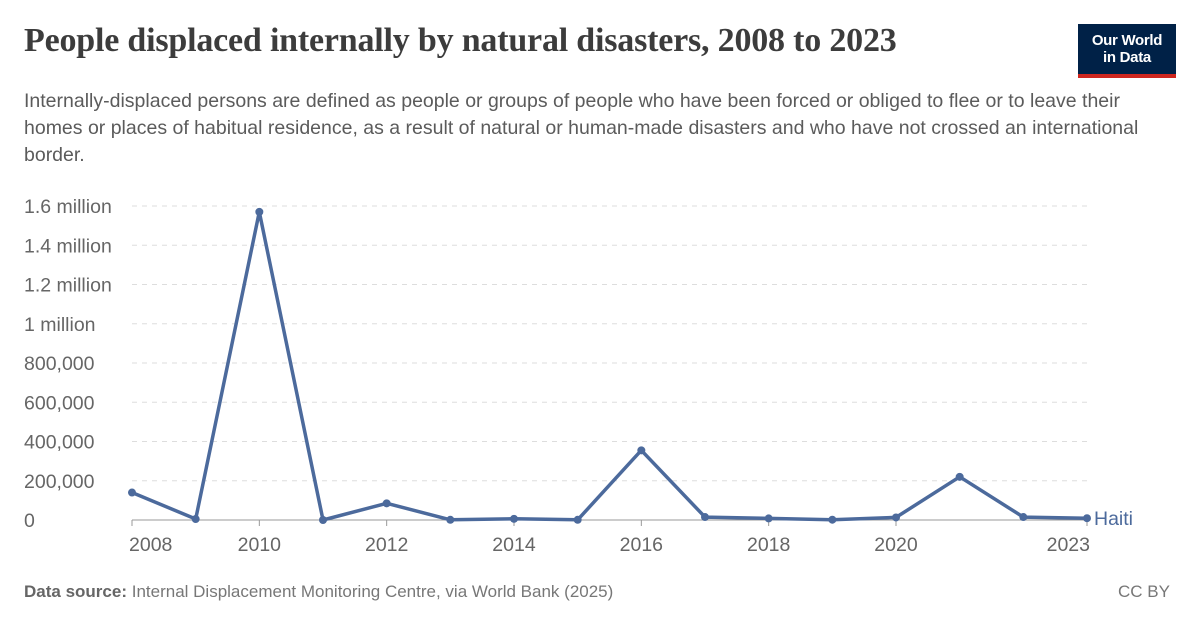 This screenshot has height=627, width=1200. Describe the element at coordinates (29, 521) in the screenshot. I see `y-tick-label: 0` at that location.